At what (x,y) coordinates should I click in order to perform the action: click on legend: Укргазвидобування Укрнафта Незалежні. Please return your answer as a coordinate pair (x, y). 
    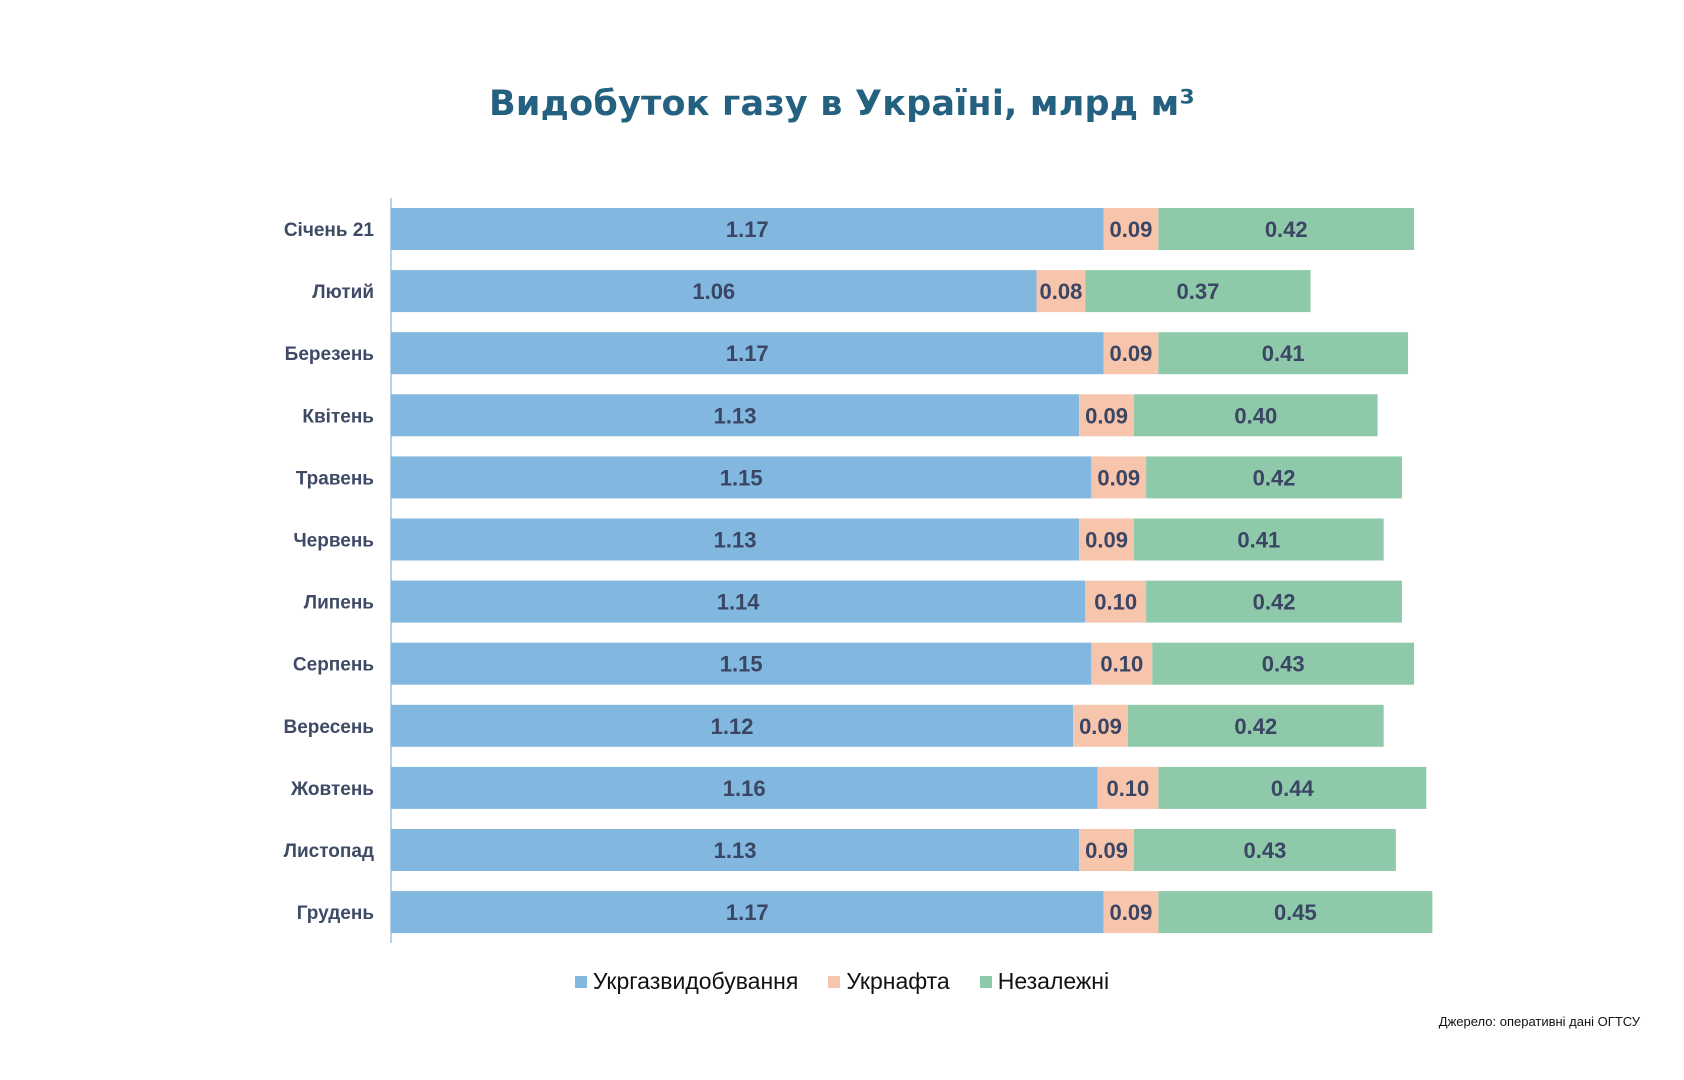
    Looking at the image, I should click on (842, 981).